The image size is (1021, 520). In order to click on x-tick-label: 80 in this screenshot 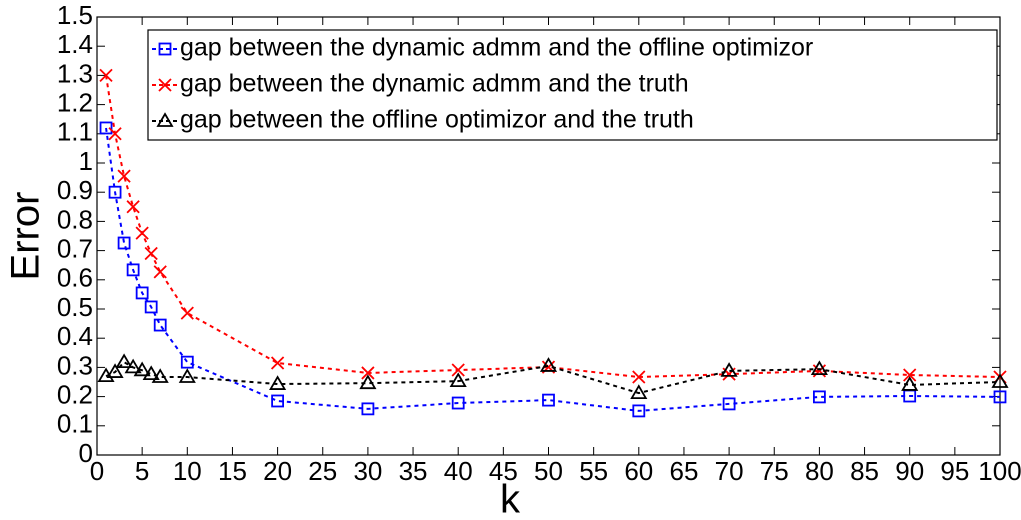, I will do `click(819, 471)`.